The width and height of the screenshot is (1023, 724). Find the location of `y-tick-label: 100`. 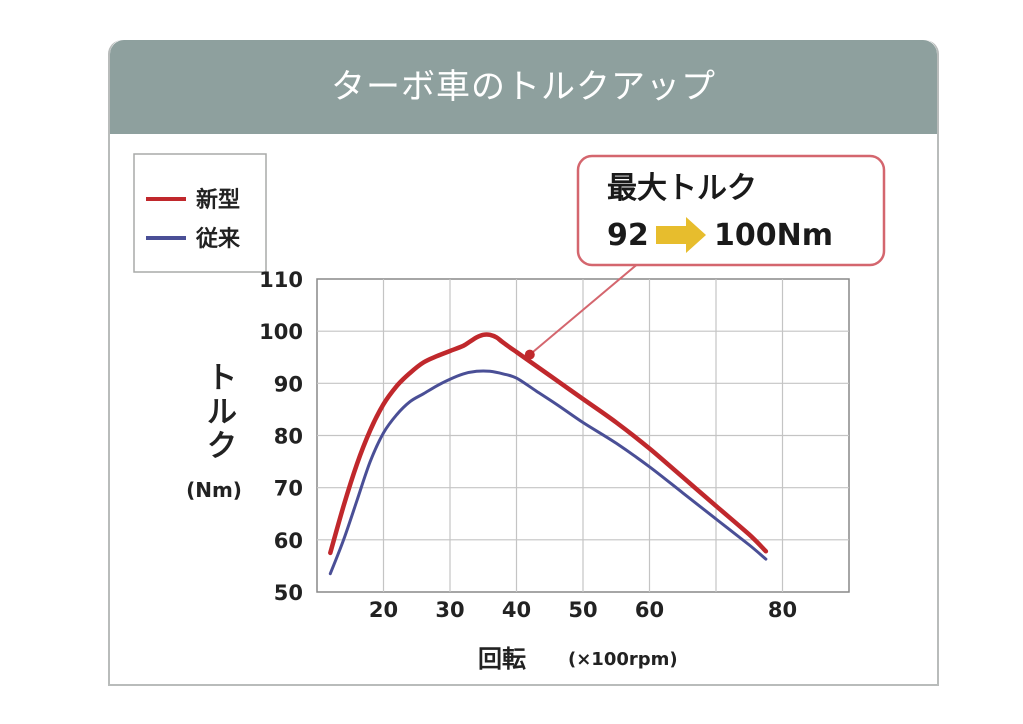

y-tick-label: 100 is located at coordinates (281, 332).